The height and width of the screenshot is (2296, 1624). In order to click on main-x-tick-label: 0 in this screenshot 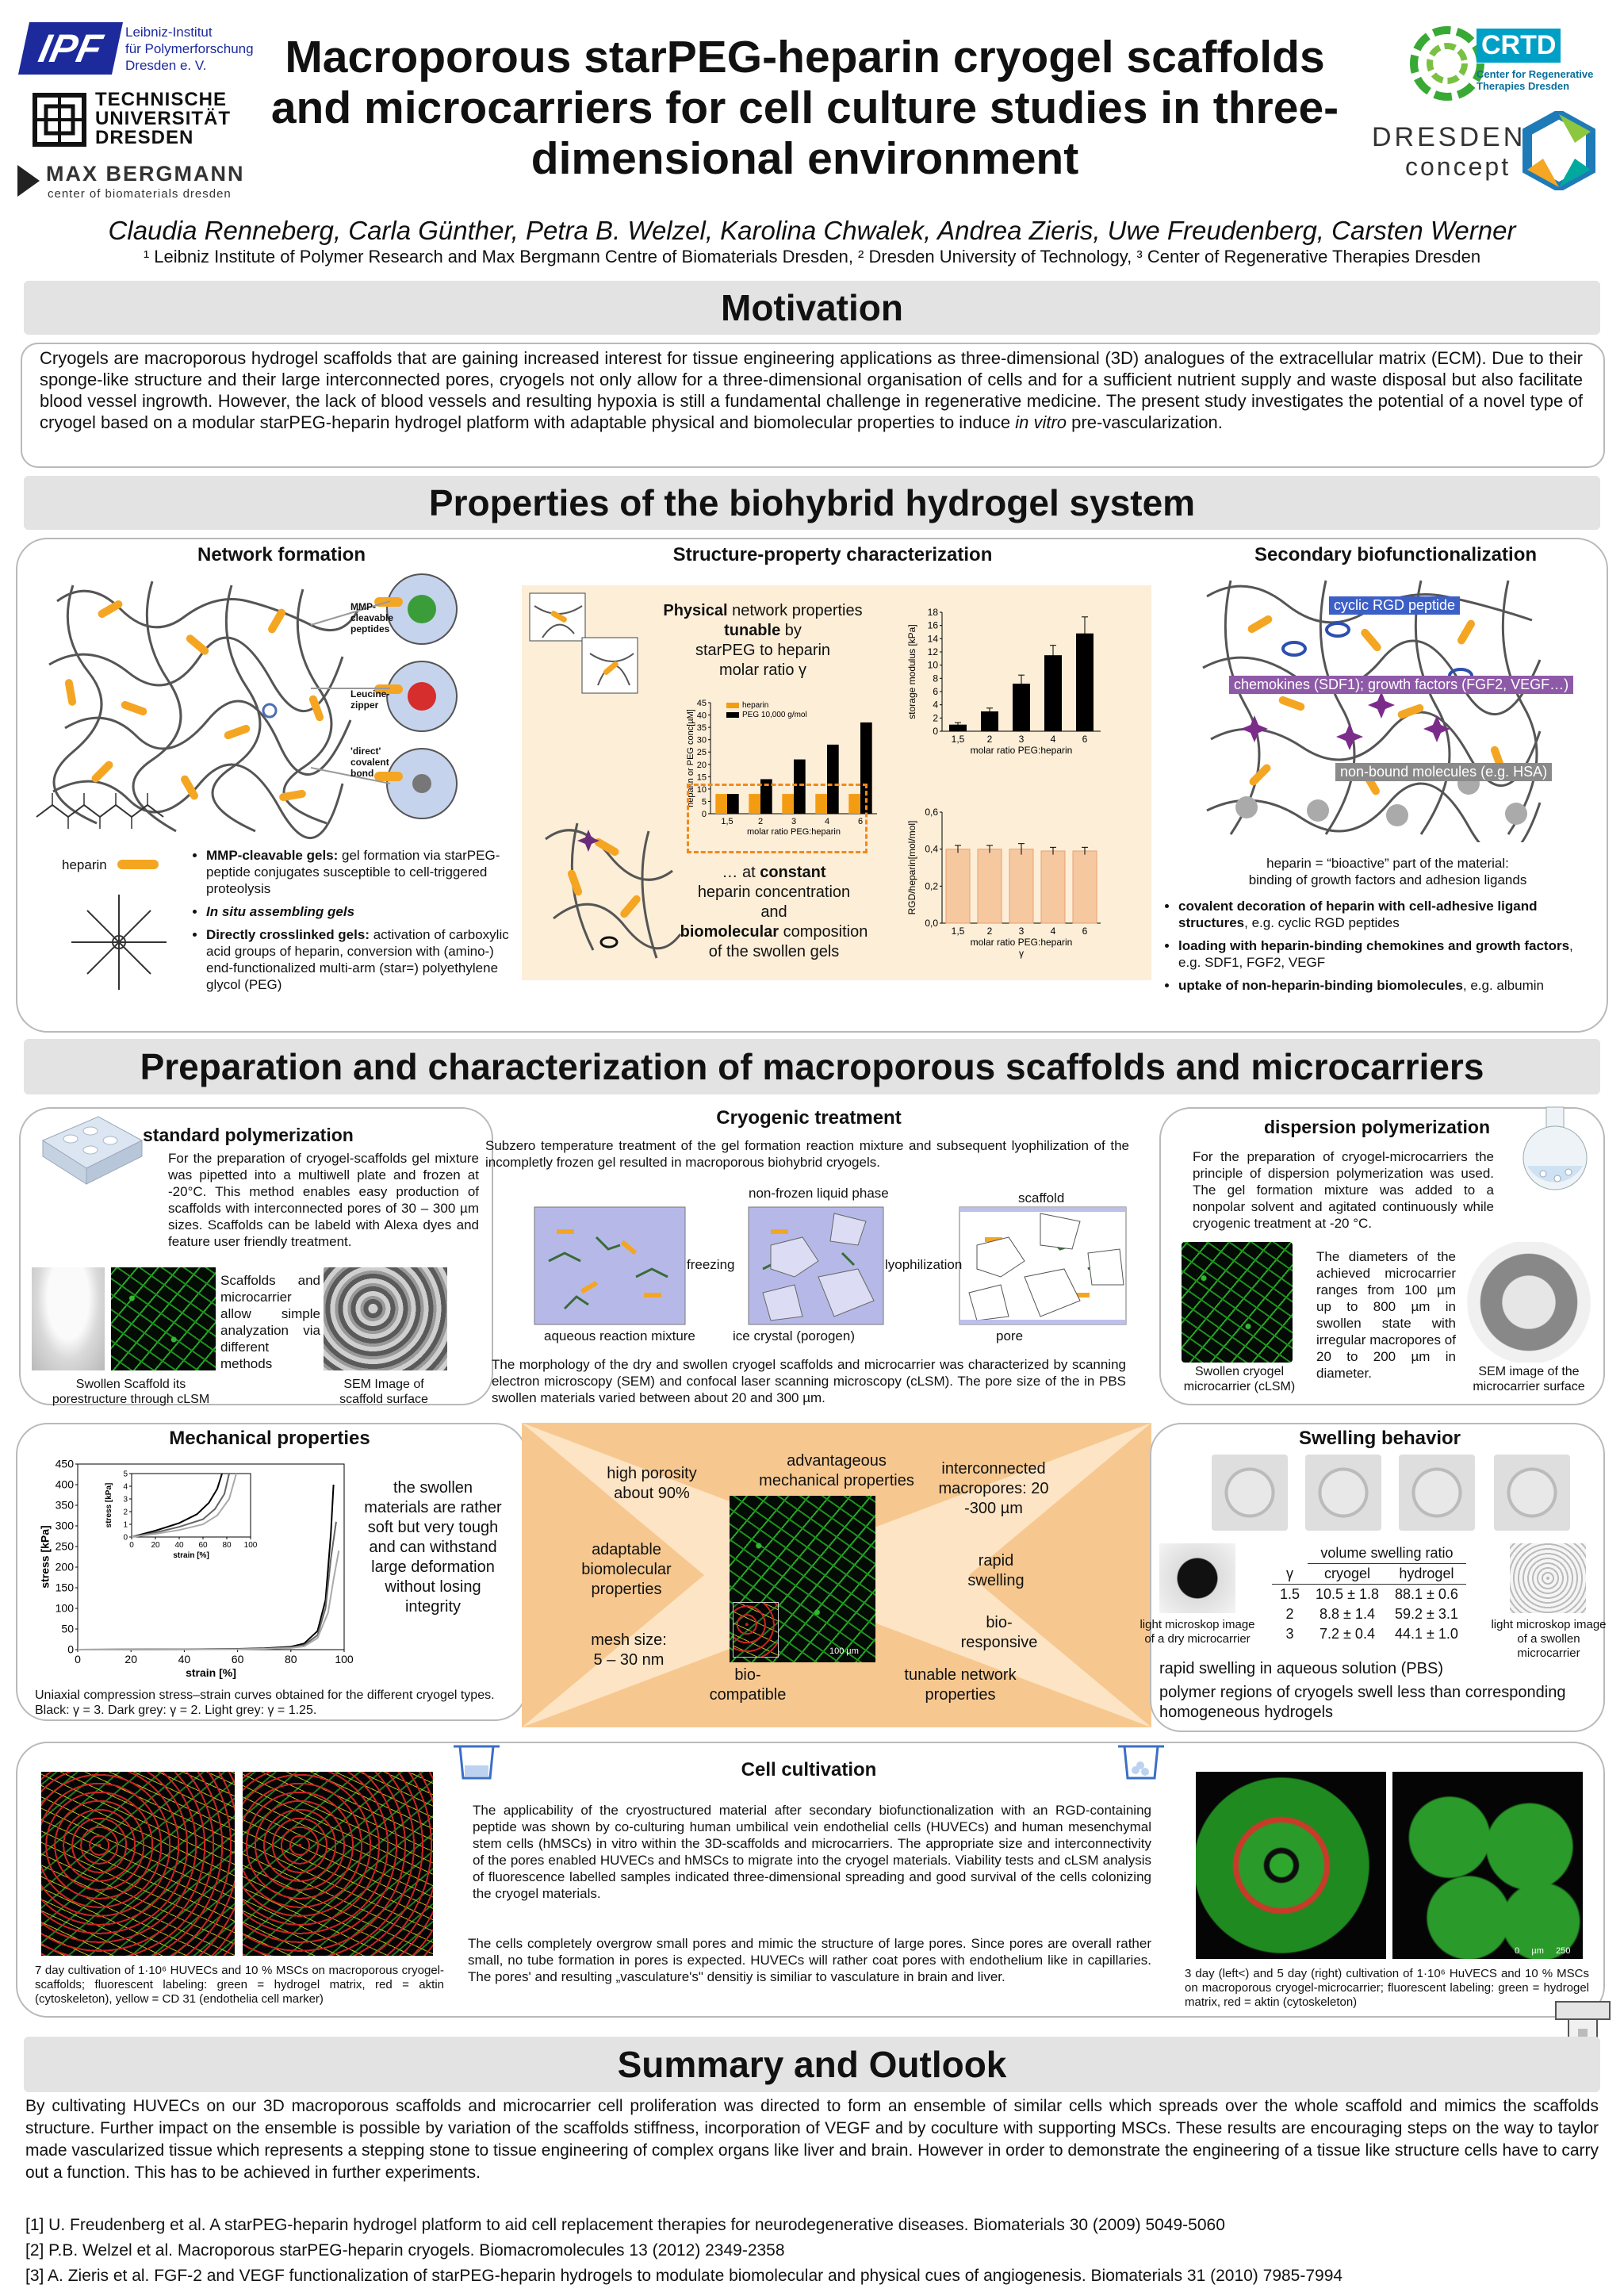, I will do `click(78, 1659)`.